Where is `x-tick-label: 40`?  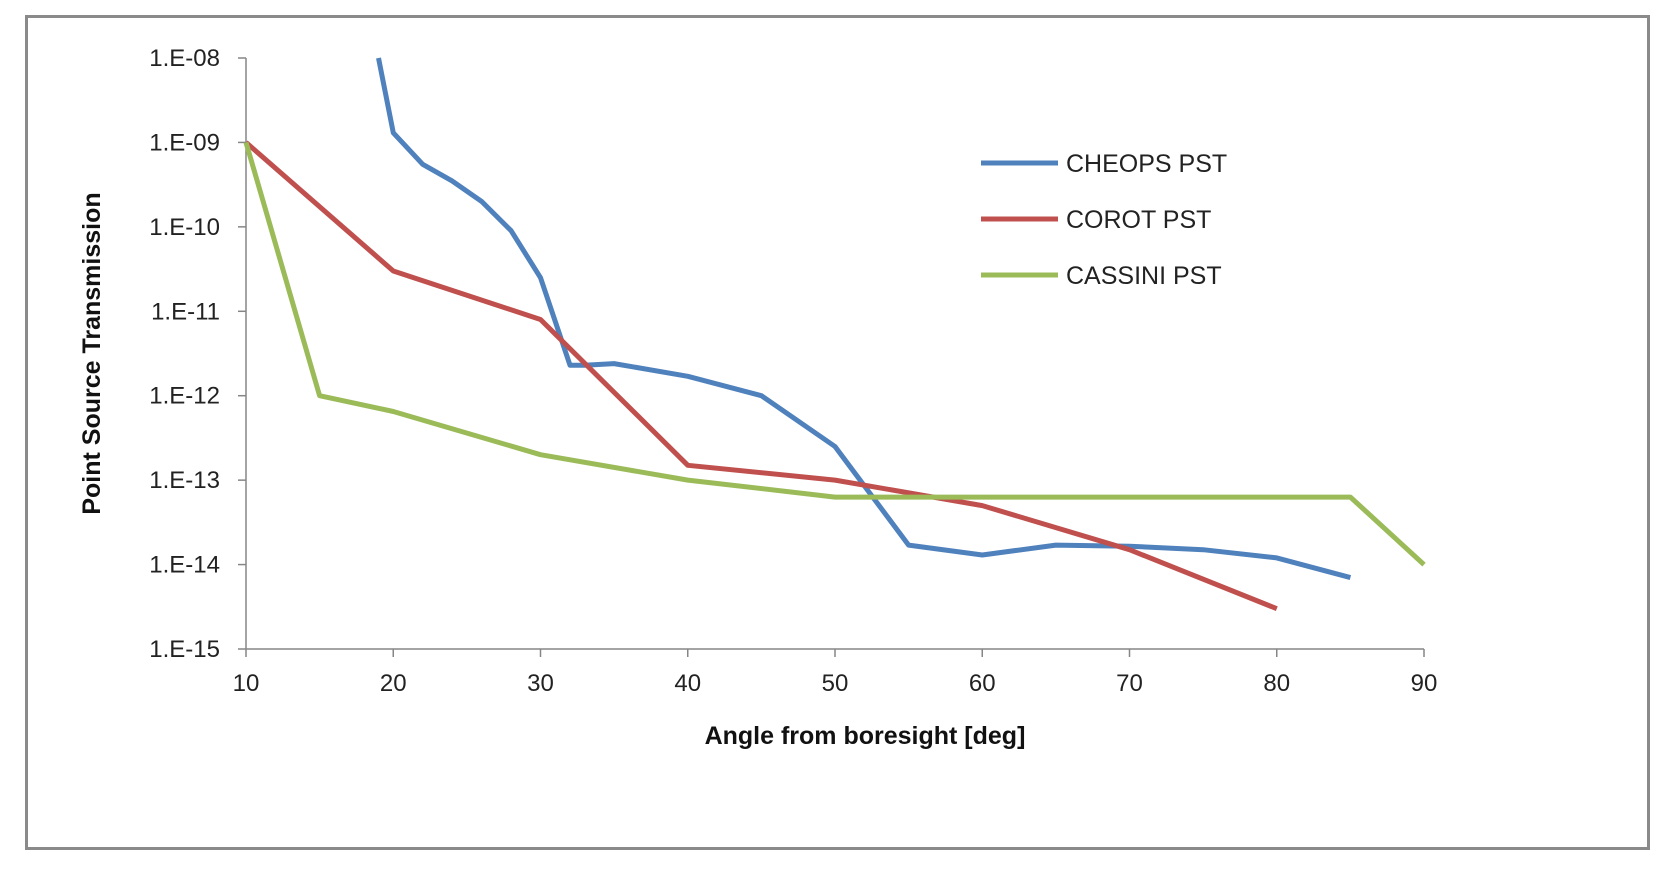 x-tick-label: 40 is located at coordinates (687, 683).